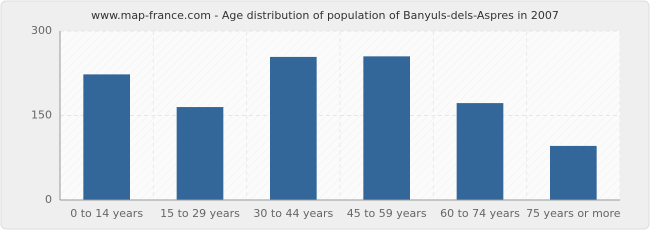 The height and width of the screenshot is (240, 650). Describe the element at coordinates (41, 30) in the screenshot. I see `y-tick-label: 300` at that location.